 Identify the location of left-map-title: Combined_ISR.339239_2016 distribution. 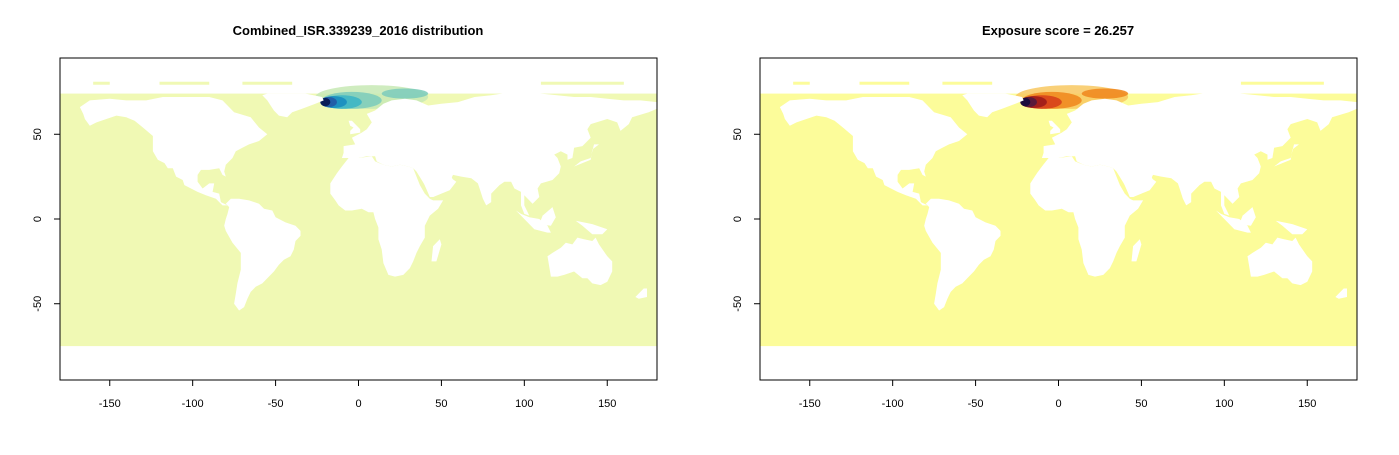
(358, 30).